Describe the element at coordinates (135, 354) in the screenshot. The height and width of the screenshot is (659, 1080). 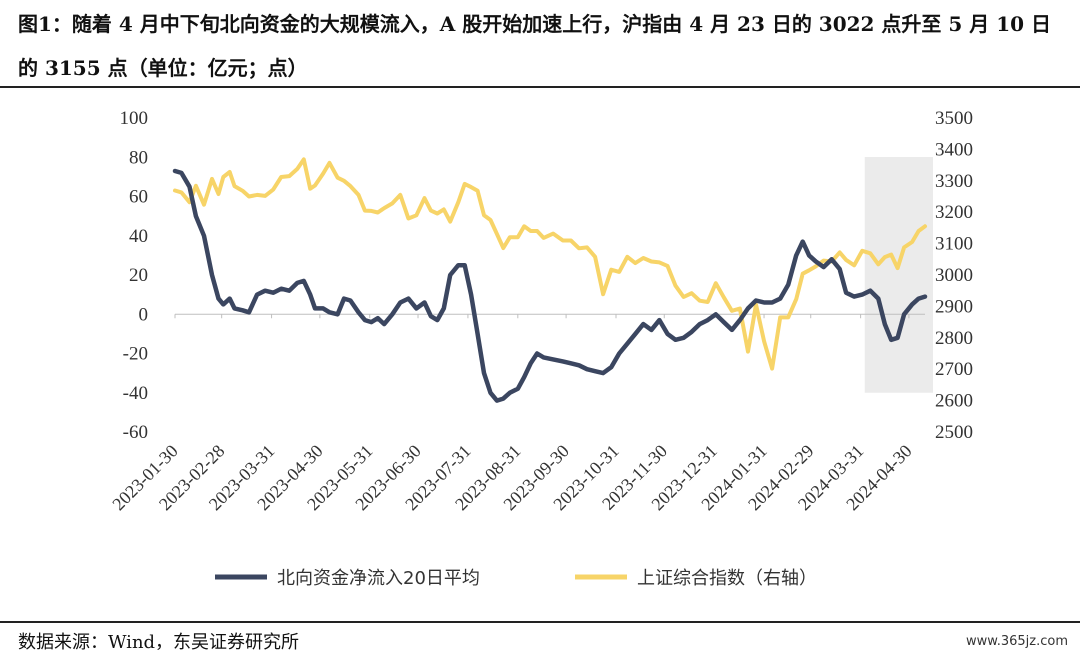
I see `y-left-tick-label: -20` at that location.